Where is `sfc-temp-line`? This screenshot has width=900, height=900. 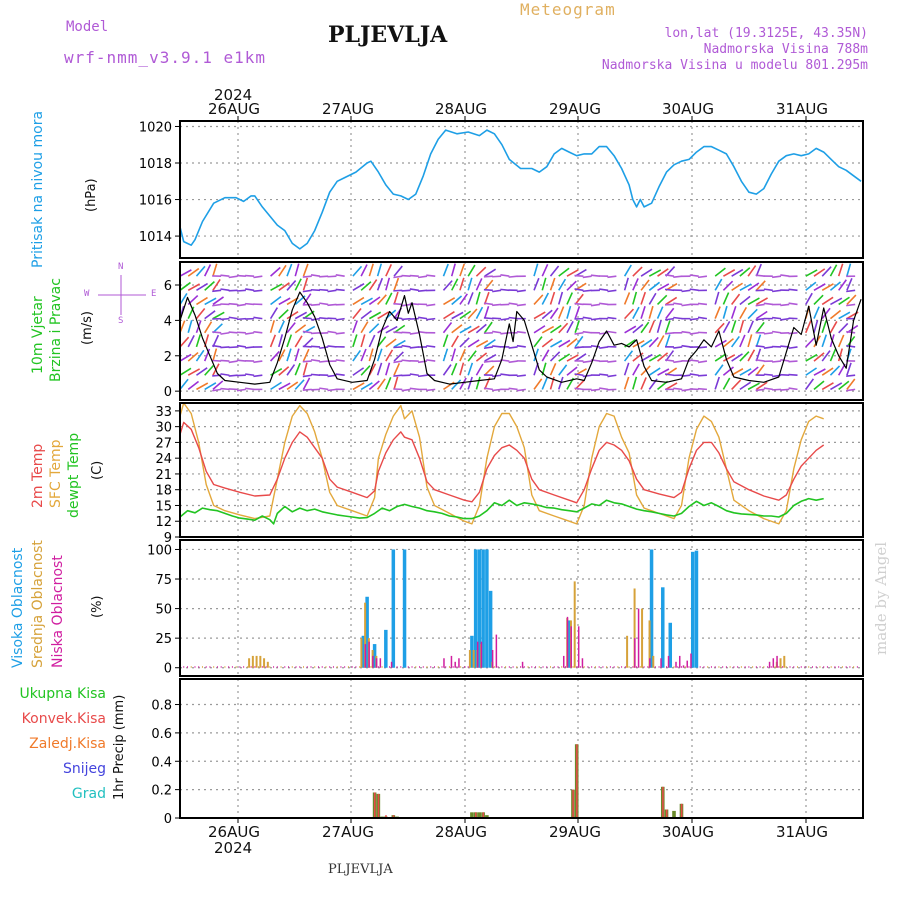
sfc-temp-line is located at coordinates (501, 463).